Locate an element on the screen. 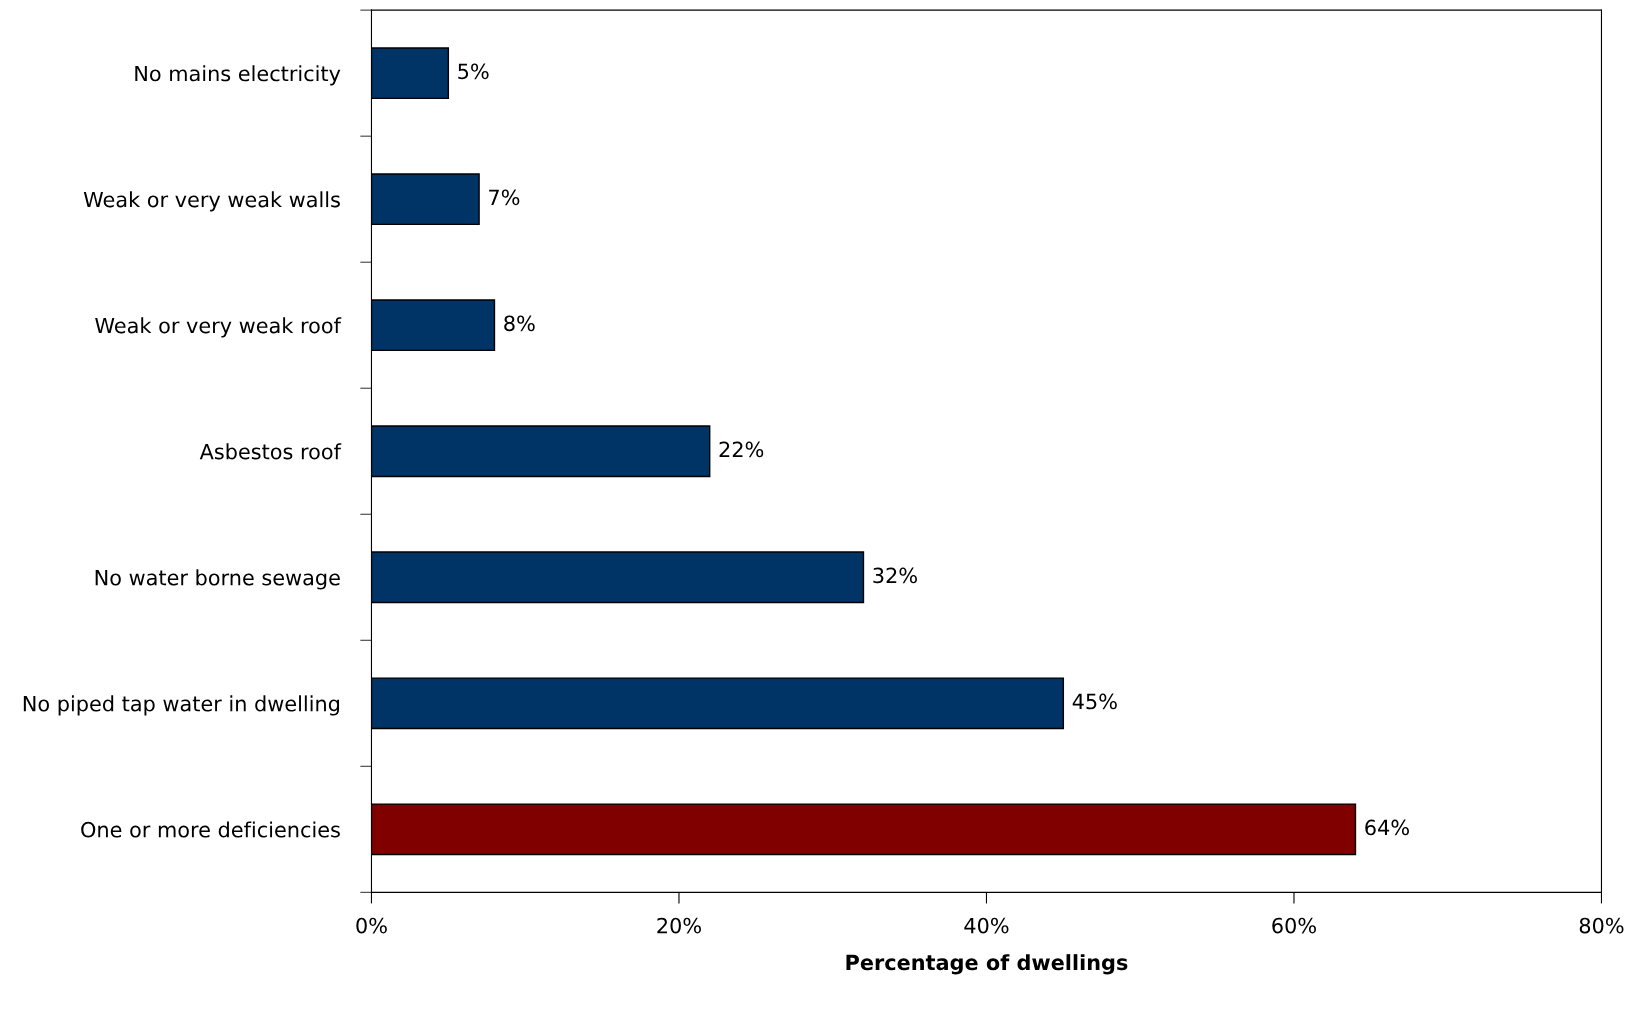 The width and height of the screenshot is (1651, 1014). y-tick-label: No piped tap water in dwelling is located at coordinates (181, 705).